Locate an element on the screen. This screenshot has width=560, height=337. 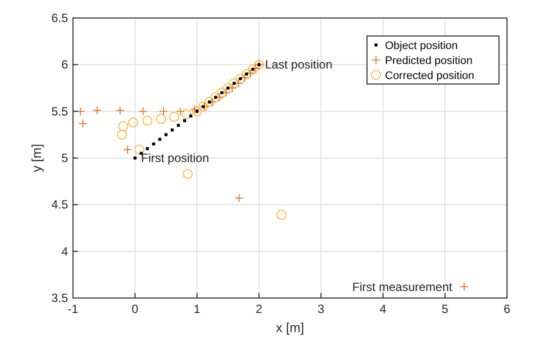
y-tick-label: 3.5 is located at coordinates (59, 298).